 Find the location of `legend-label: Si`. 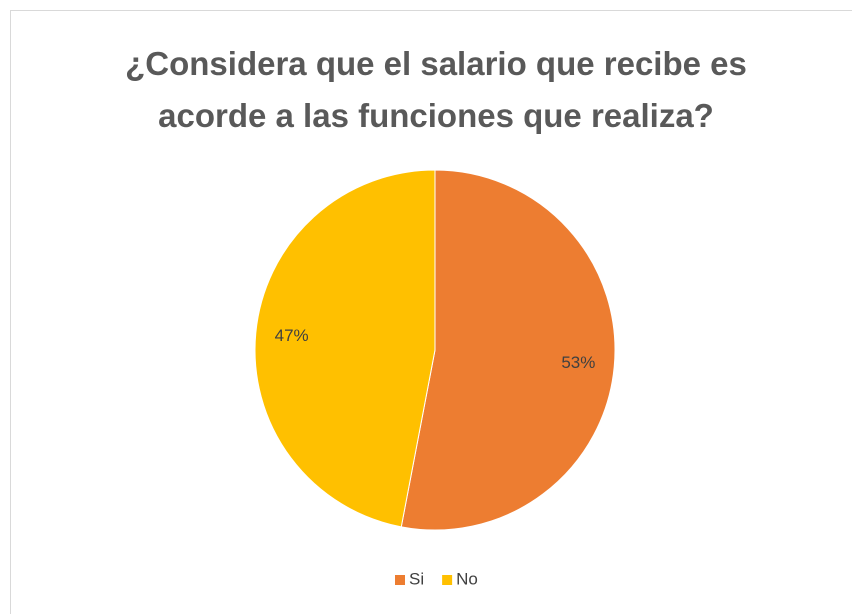

legend-label: Si is located at coordinates (416, 578).